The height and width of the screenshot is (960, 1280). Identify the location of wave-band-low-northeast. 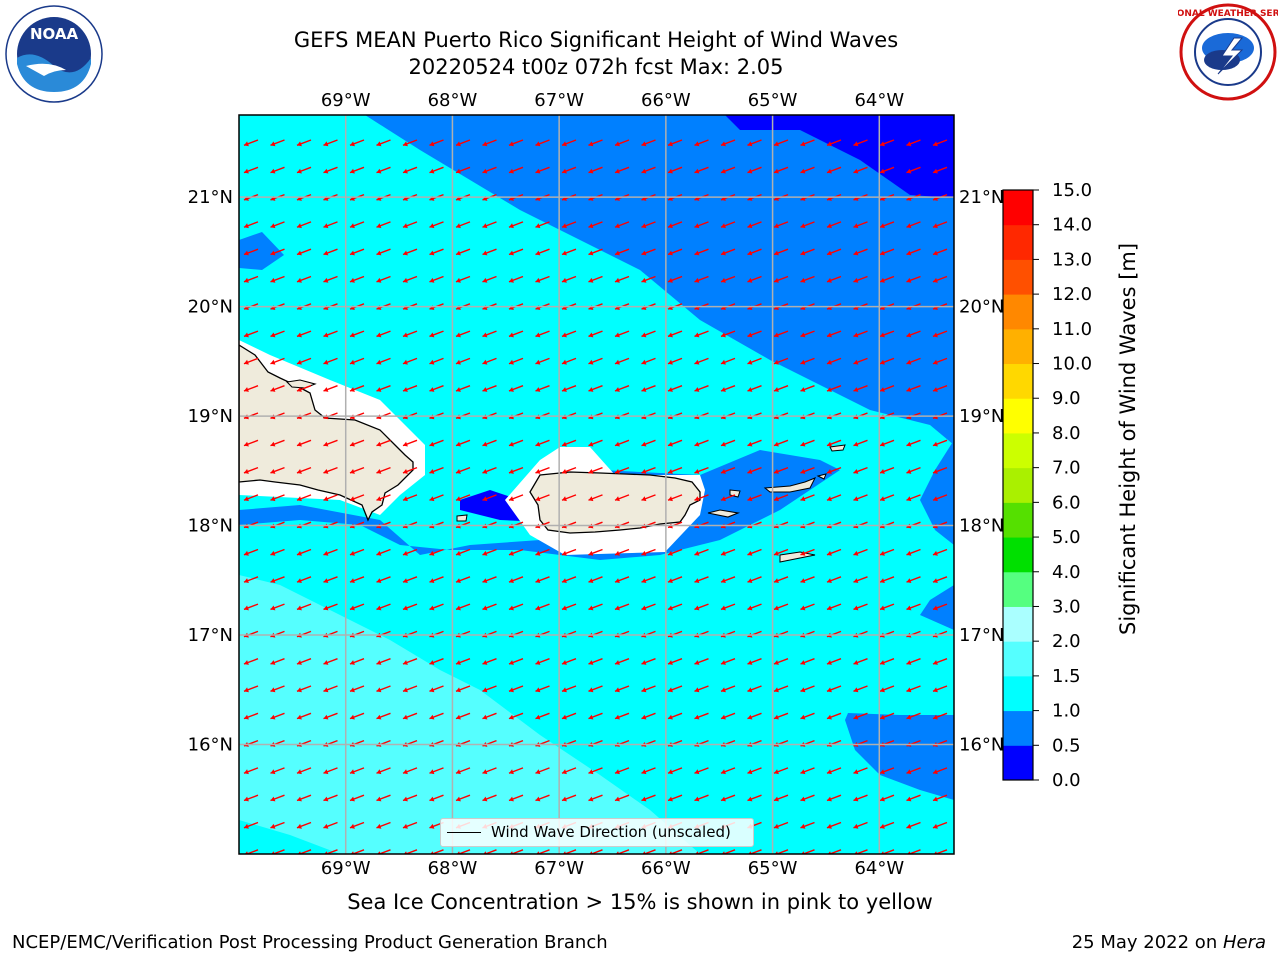
(839, 156).